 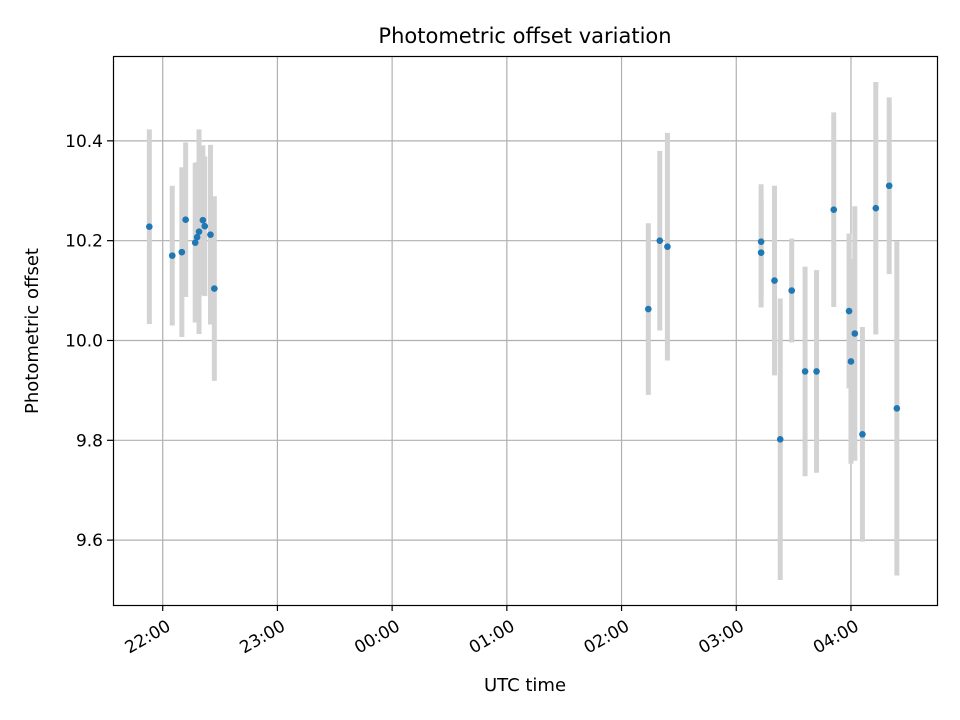 I want to click on y-tick-label: 10.0, so click(x=84, y=341).